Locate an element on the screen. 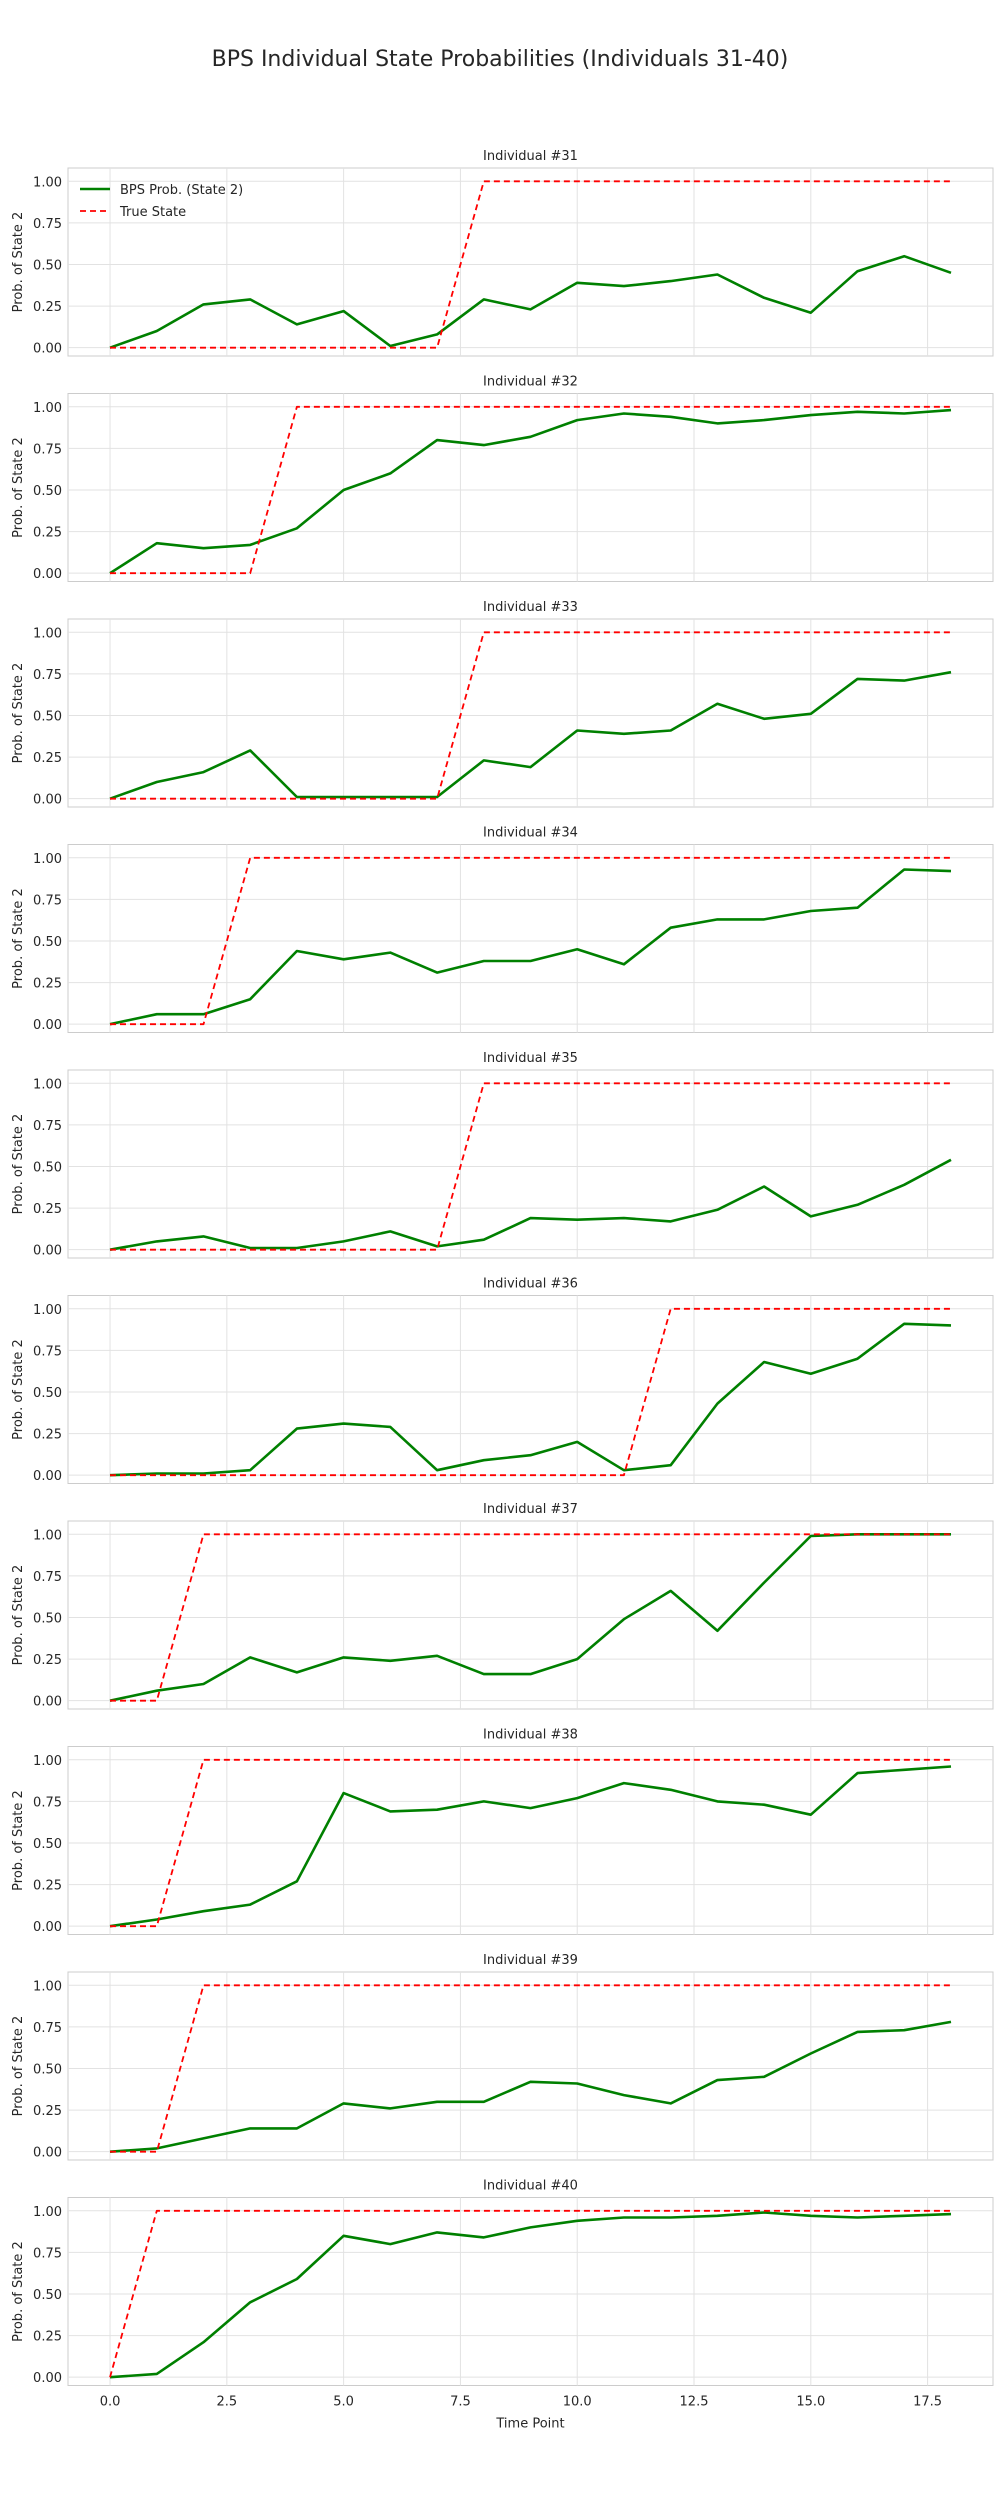 This screenshot has height=2500, width=1000. x-tick-label: 5.0 is located at coordinates (343, 2402).